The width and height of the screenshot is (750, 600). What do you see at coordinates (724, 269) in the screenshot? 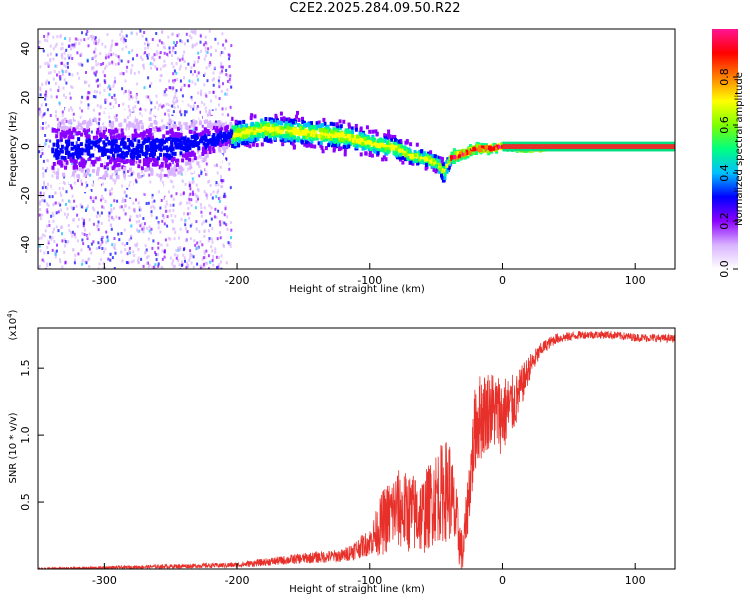
I see `colorbar-tick-label: 0.0` at bounding box center [724, 269].